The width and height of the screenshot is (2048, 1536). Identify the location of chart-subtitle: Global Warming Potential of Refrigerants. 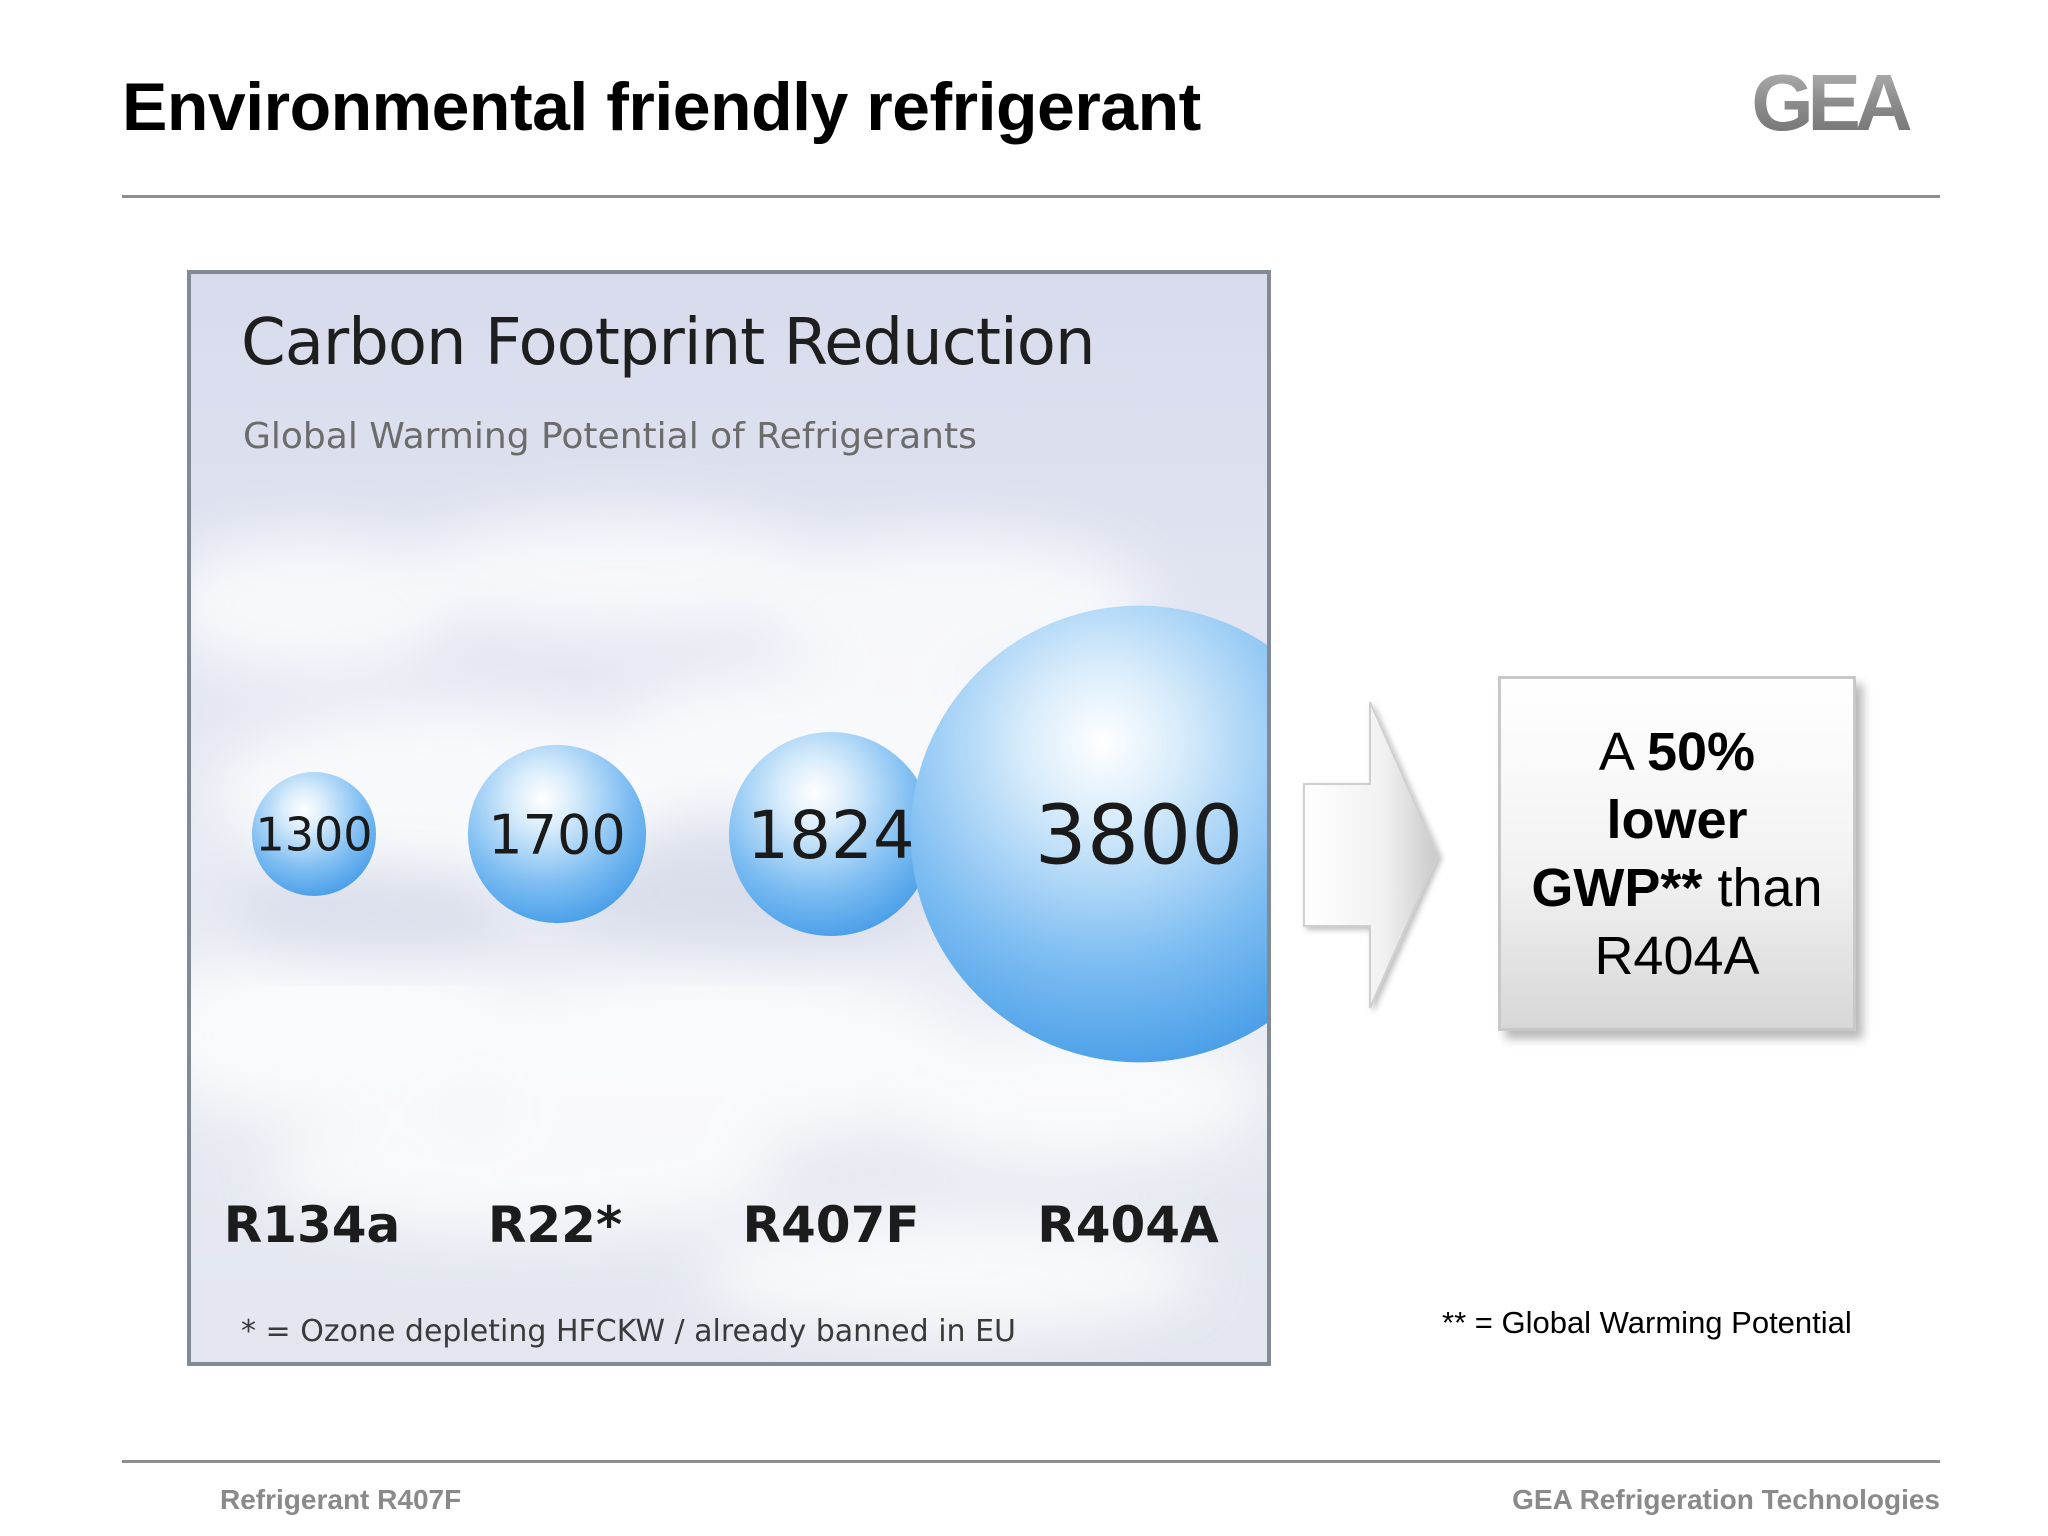
(610, 436).